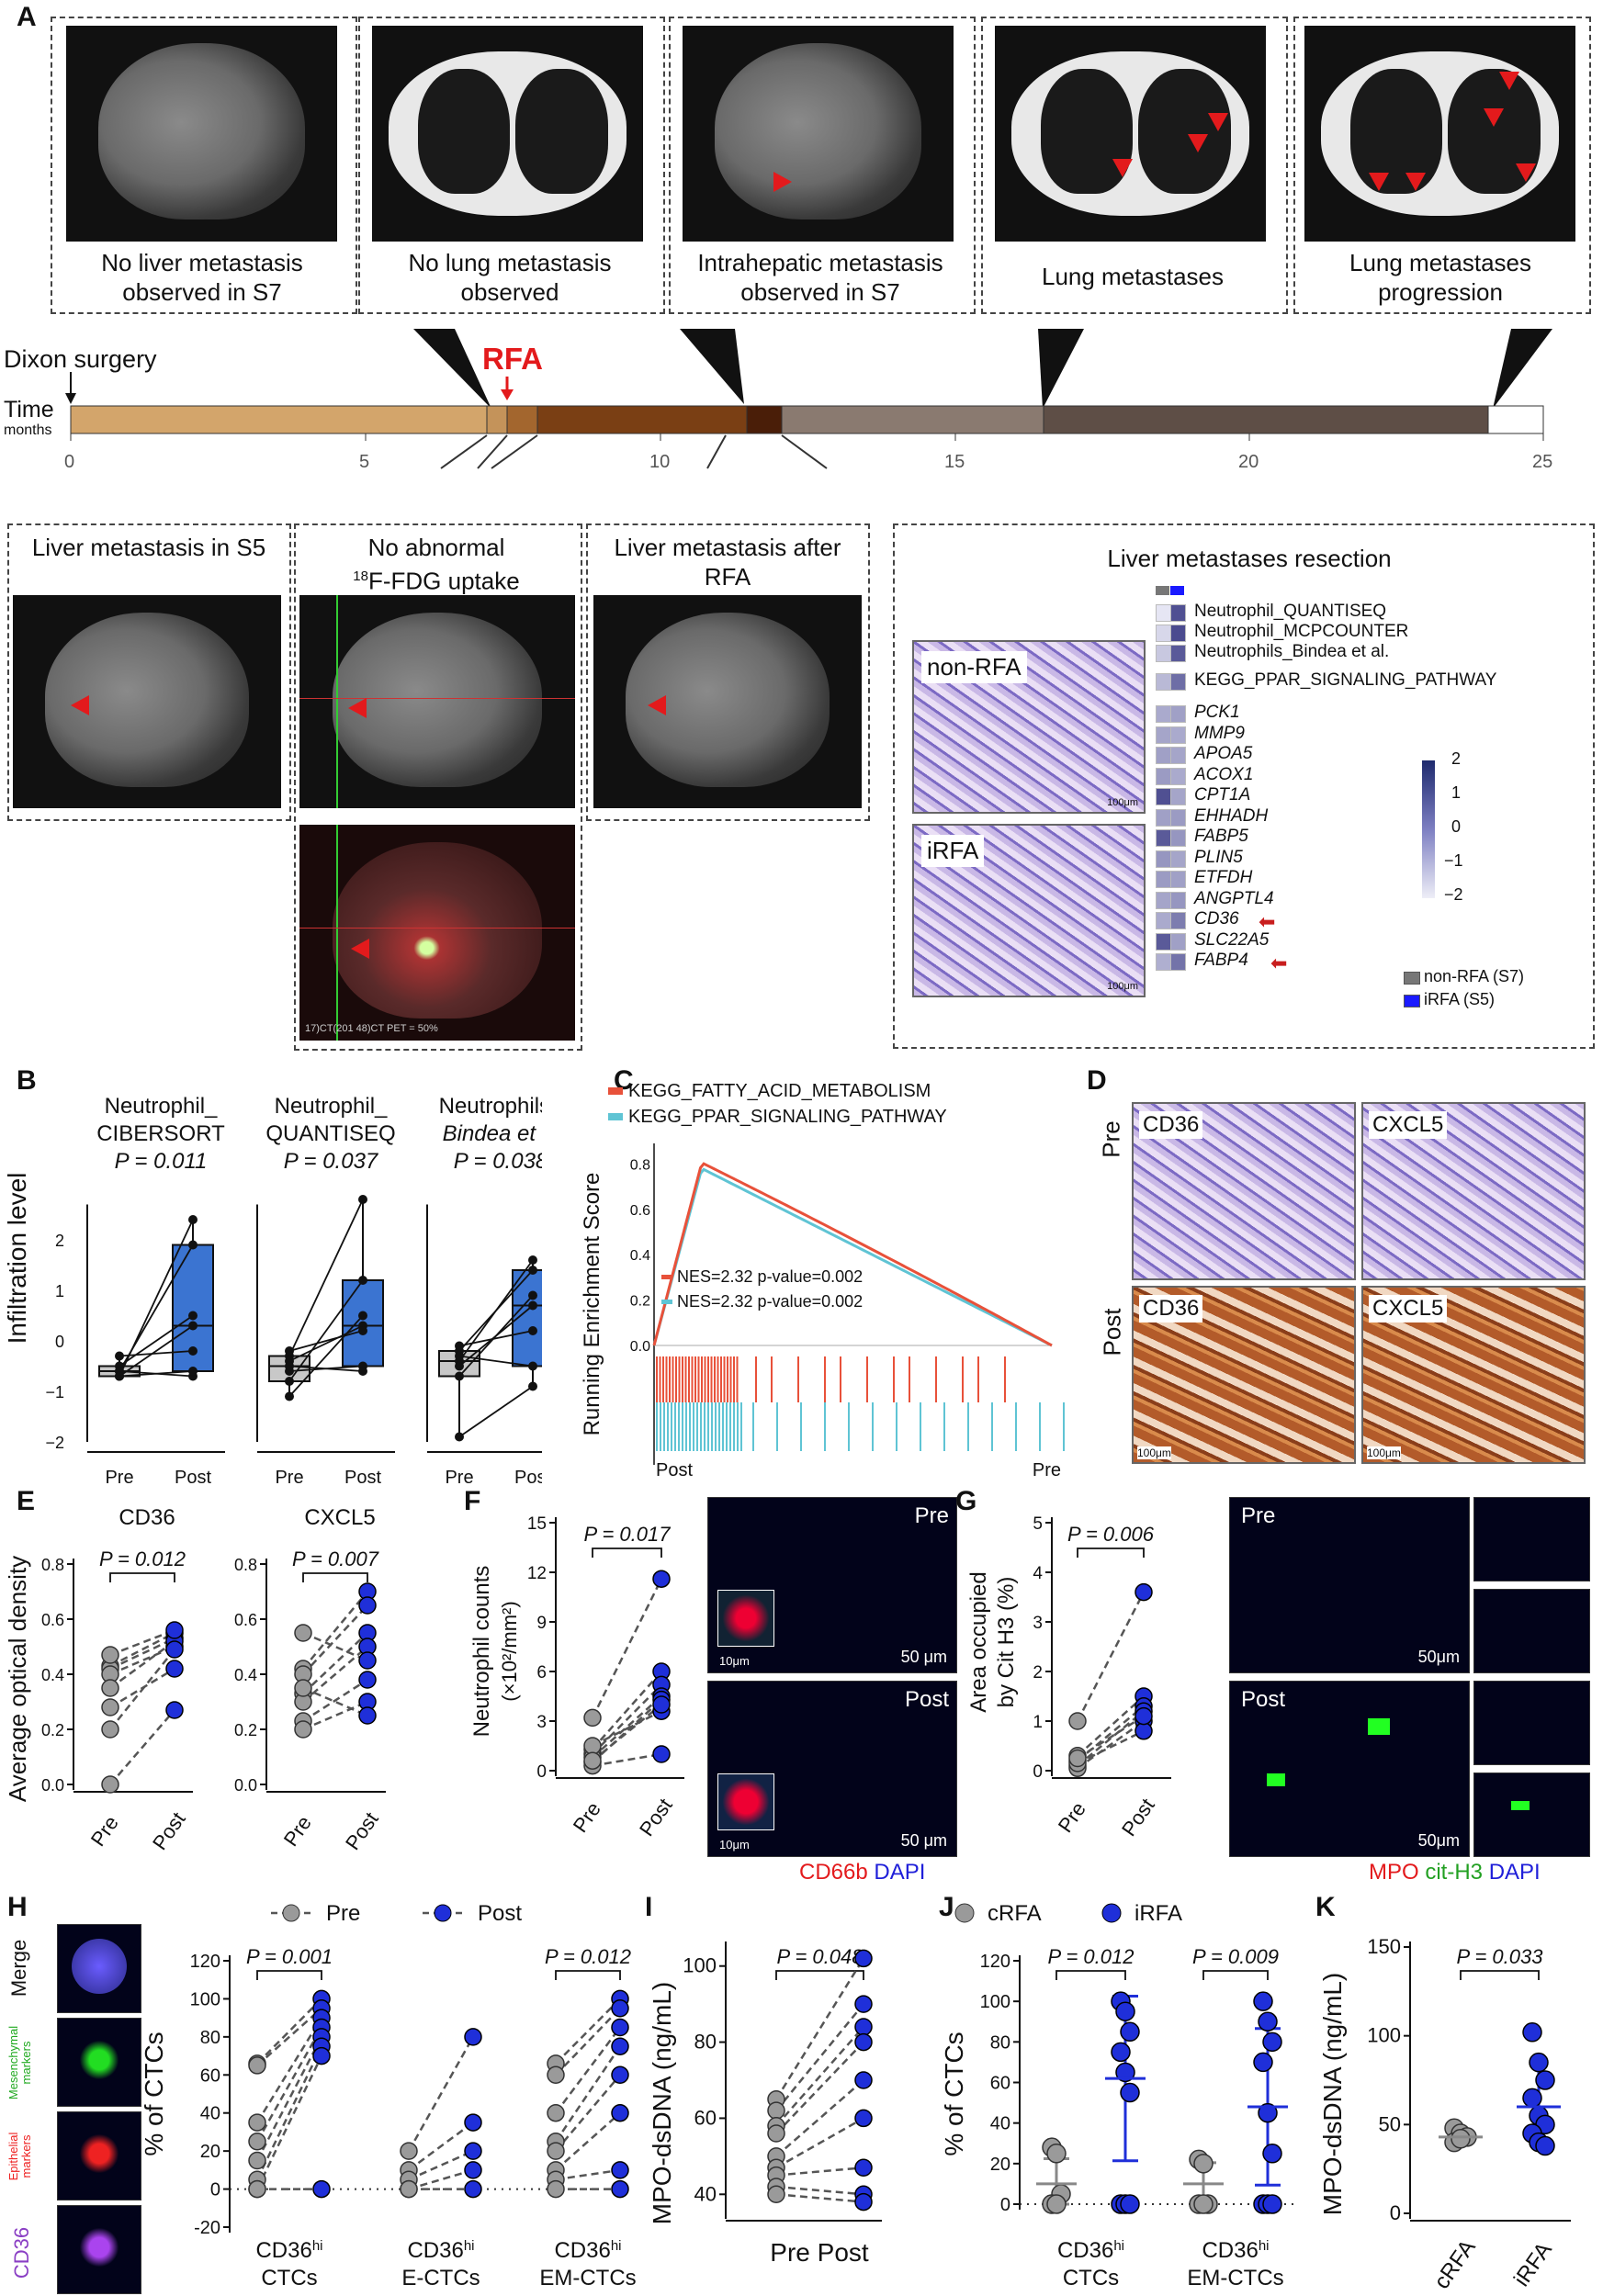  Describe the element at coordinates (1112, 1332) in the screenshot. I see `row-label-post: Post` at that location.